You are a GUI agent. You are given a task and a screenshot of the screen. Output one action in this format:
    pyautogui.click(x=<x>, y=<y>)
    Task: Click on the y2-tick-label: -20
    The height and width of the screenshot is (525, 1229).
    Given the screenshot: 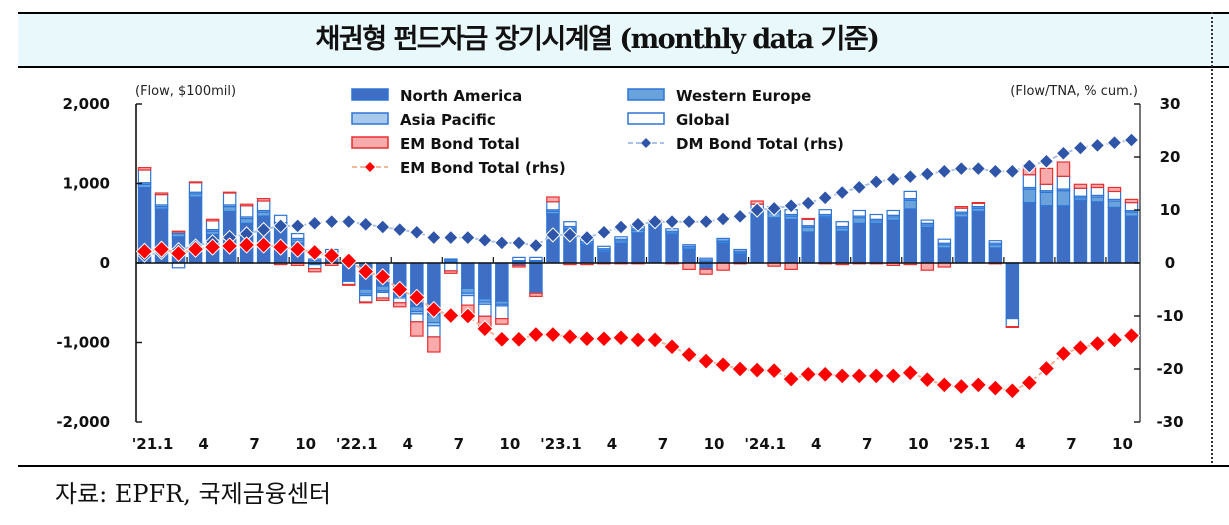 What is the action you would take?
    pyautogui.click(x=1169, y=369)
    